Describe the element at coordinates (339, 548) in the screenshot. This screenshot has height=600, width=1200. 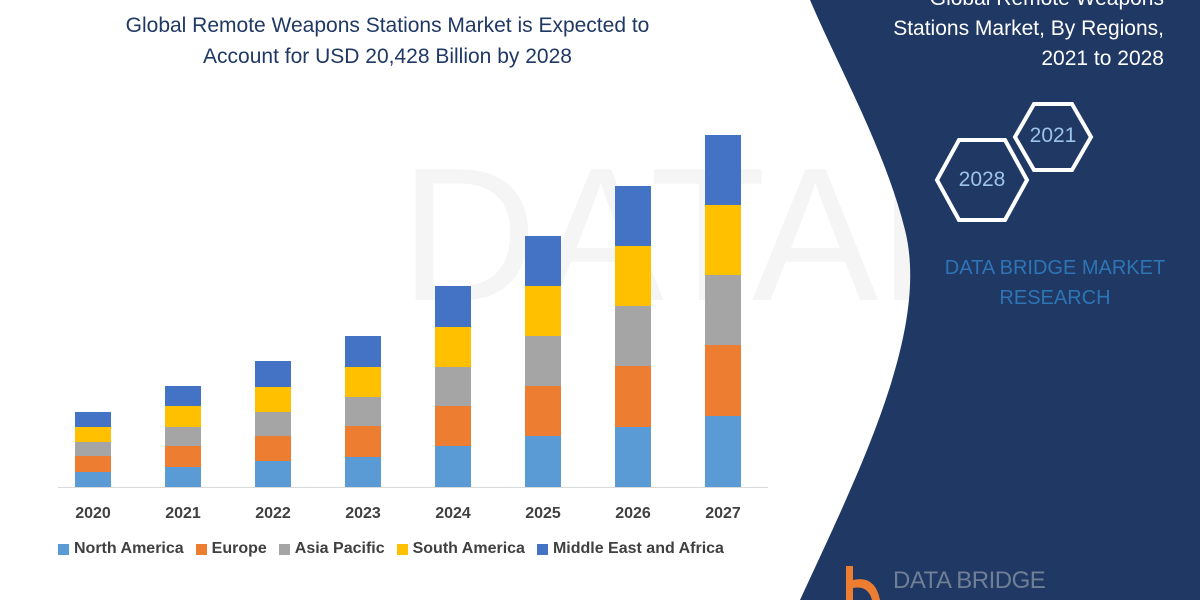
I see `legend-label: Asia Pacific` at that location.